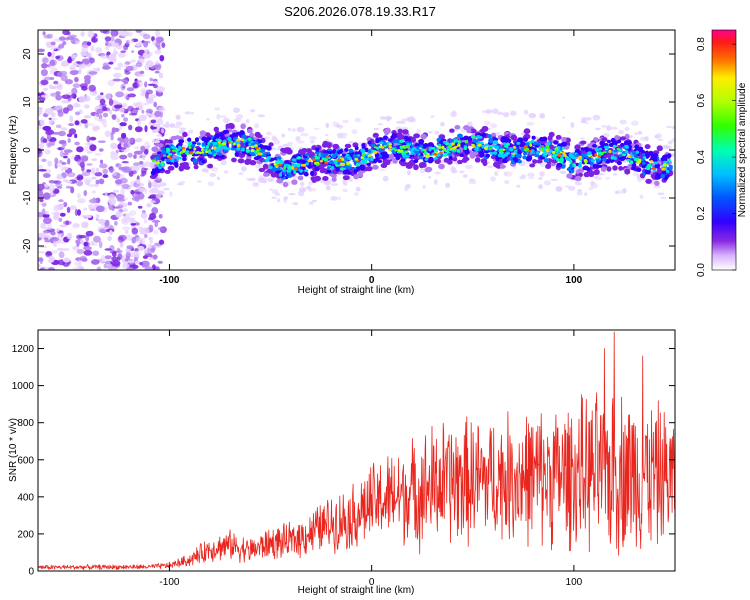  What do you see at coordinates (23, 349) in the screenshot?
I see `snr-y-tick-label: 1200` at bounding box center [23, 349].